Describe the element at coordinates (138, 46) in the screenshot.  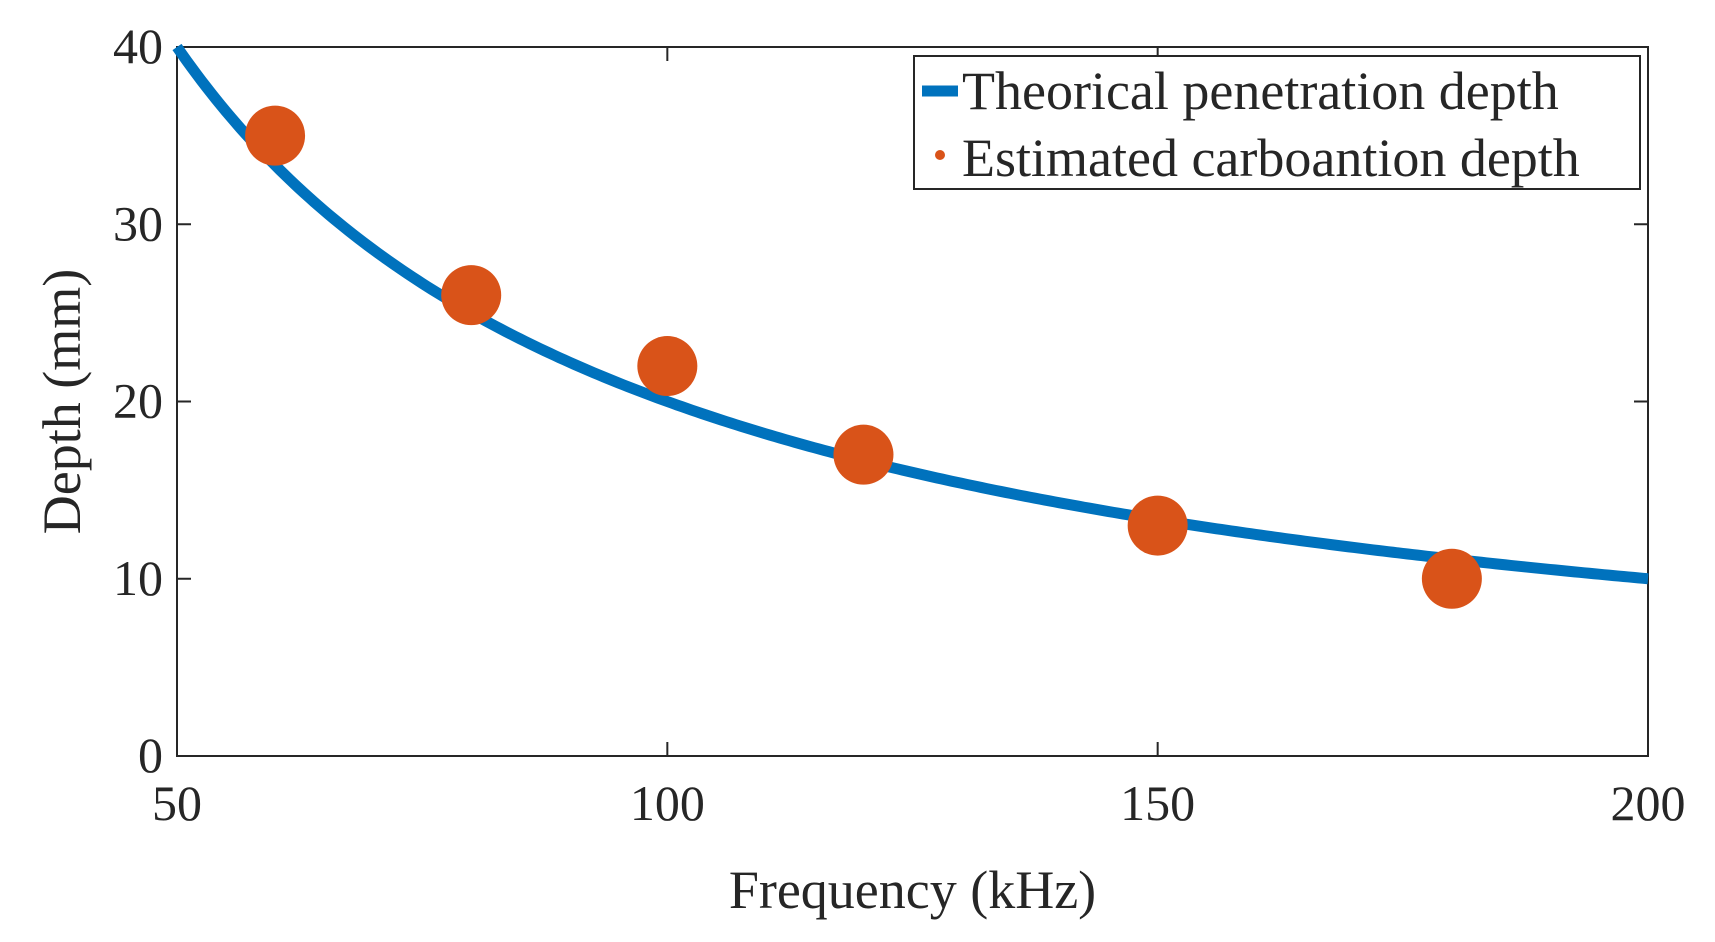
I see `y-tick-label: 40` at that location.